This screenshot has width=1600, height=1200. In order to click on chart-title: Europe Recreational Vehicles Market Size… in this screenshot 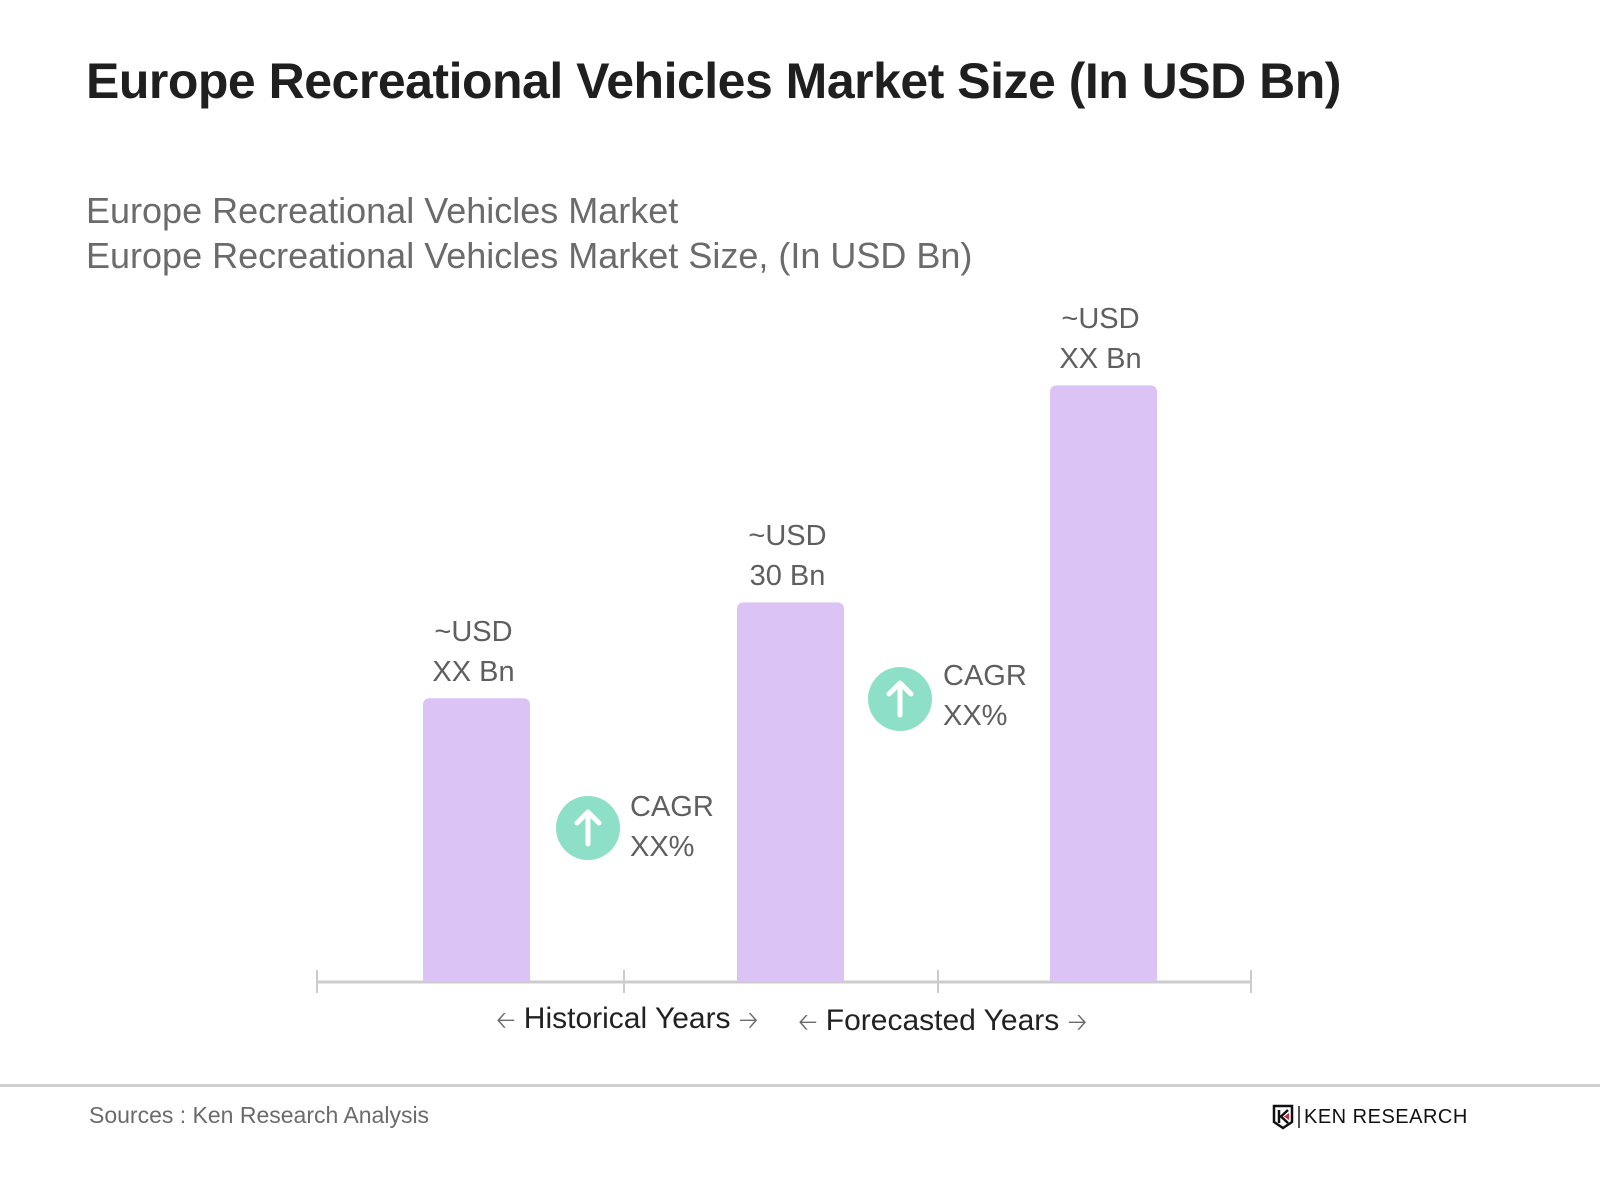, I will do `click(713, 81)`.